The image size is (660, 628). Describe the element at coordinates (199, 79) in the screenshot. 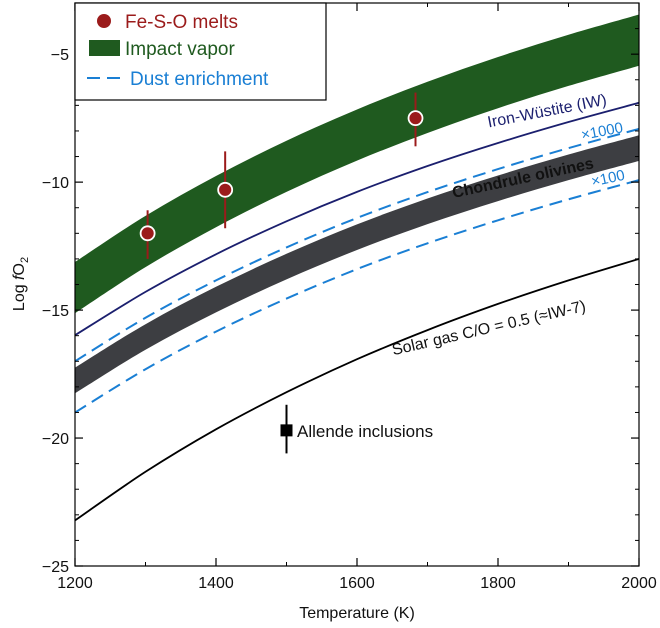

I see `legend-label-dust-enrichment: Dust enrichment` at that location.